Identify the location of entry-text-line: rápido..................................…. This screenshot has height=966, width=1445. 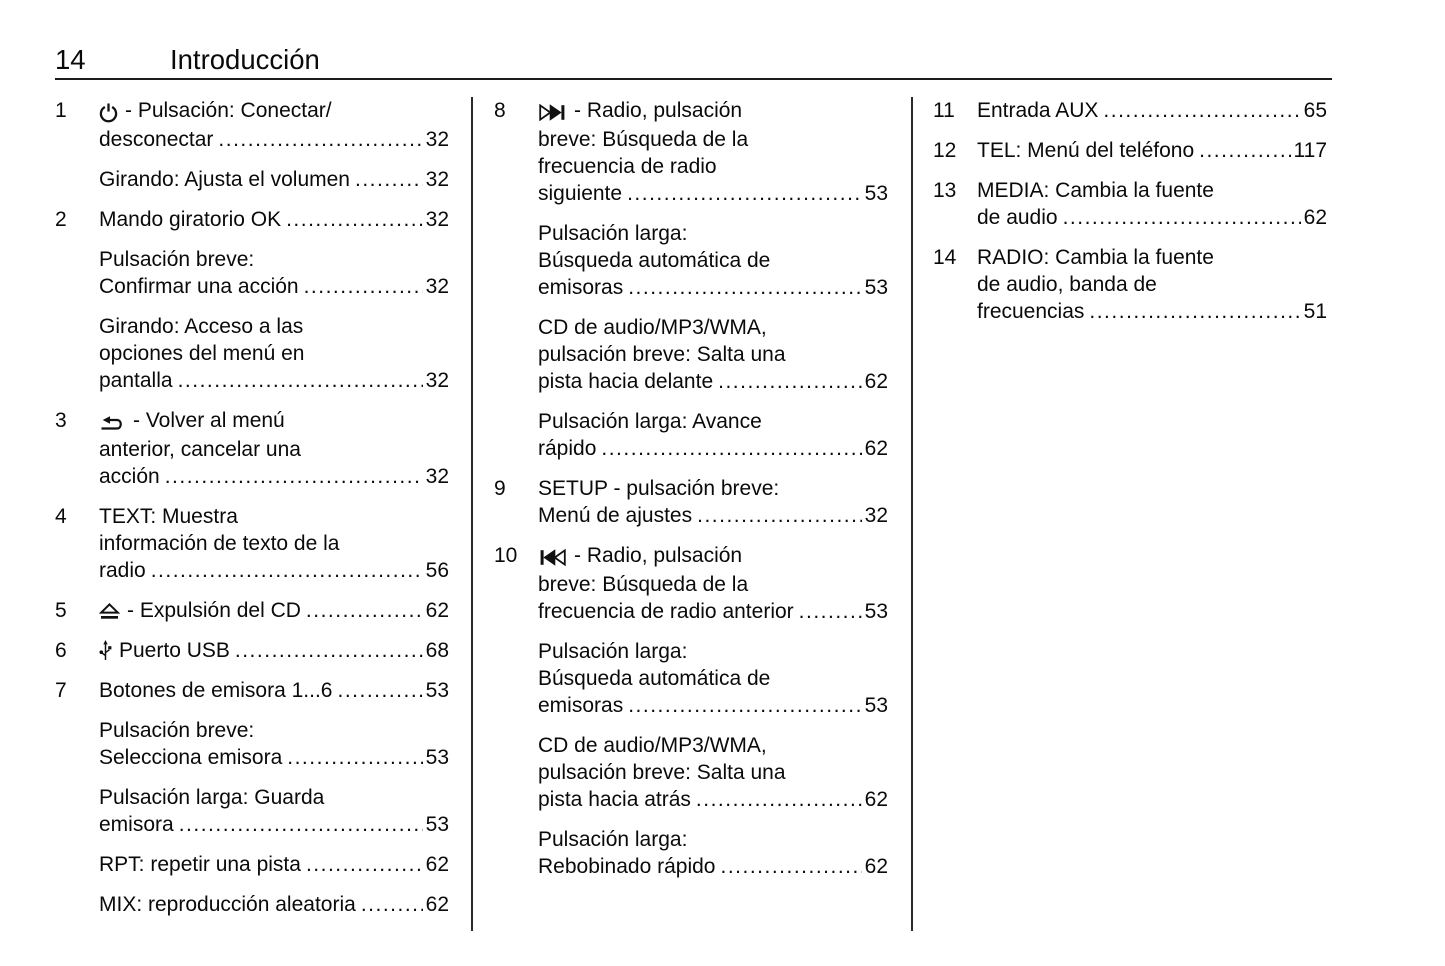
(713, 448).